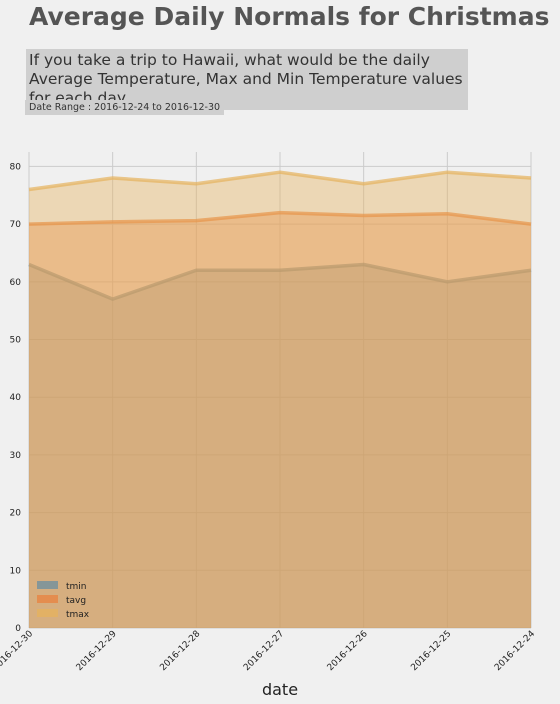 The width and height of the screenshot is (560, 704). Describe the element at coordinates (76, 587) in the screenshot. I see `legend-label-tmin: tmin` at that location.